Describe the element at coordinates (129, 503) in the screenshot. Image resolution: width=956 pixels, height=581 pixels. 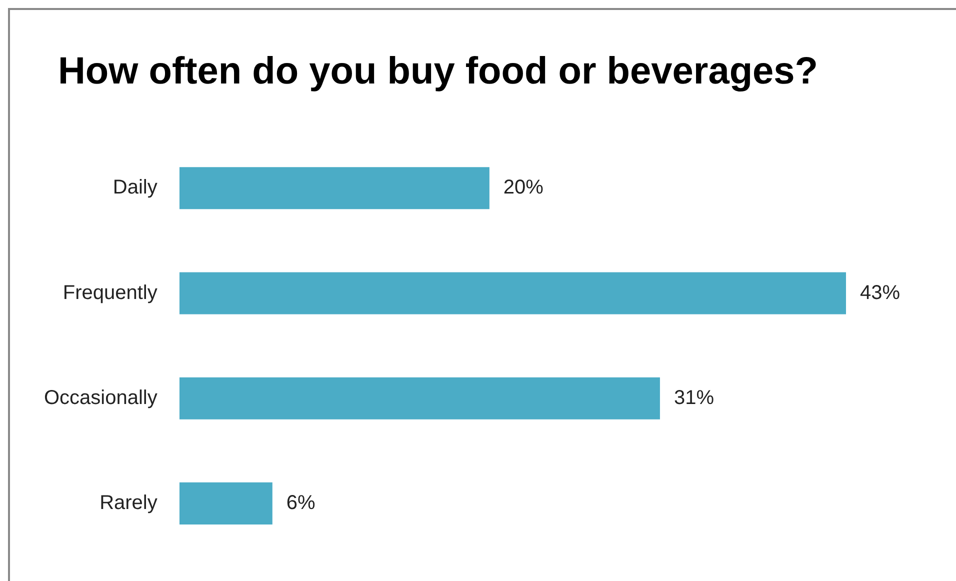
I see `y-tick-label: Rarely` at that location.